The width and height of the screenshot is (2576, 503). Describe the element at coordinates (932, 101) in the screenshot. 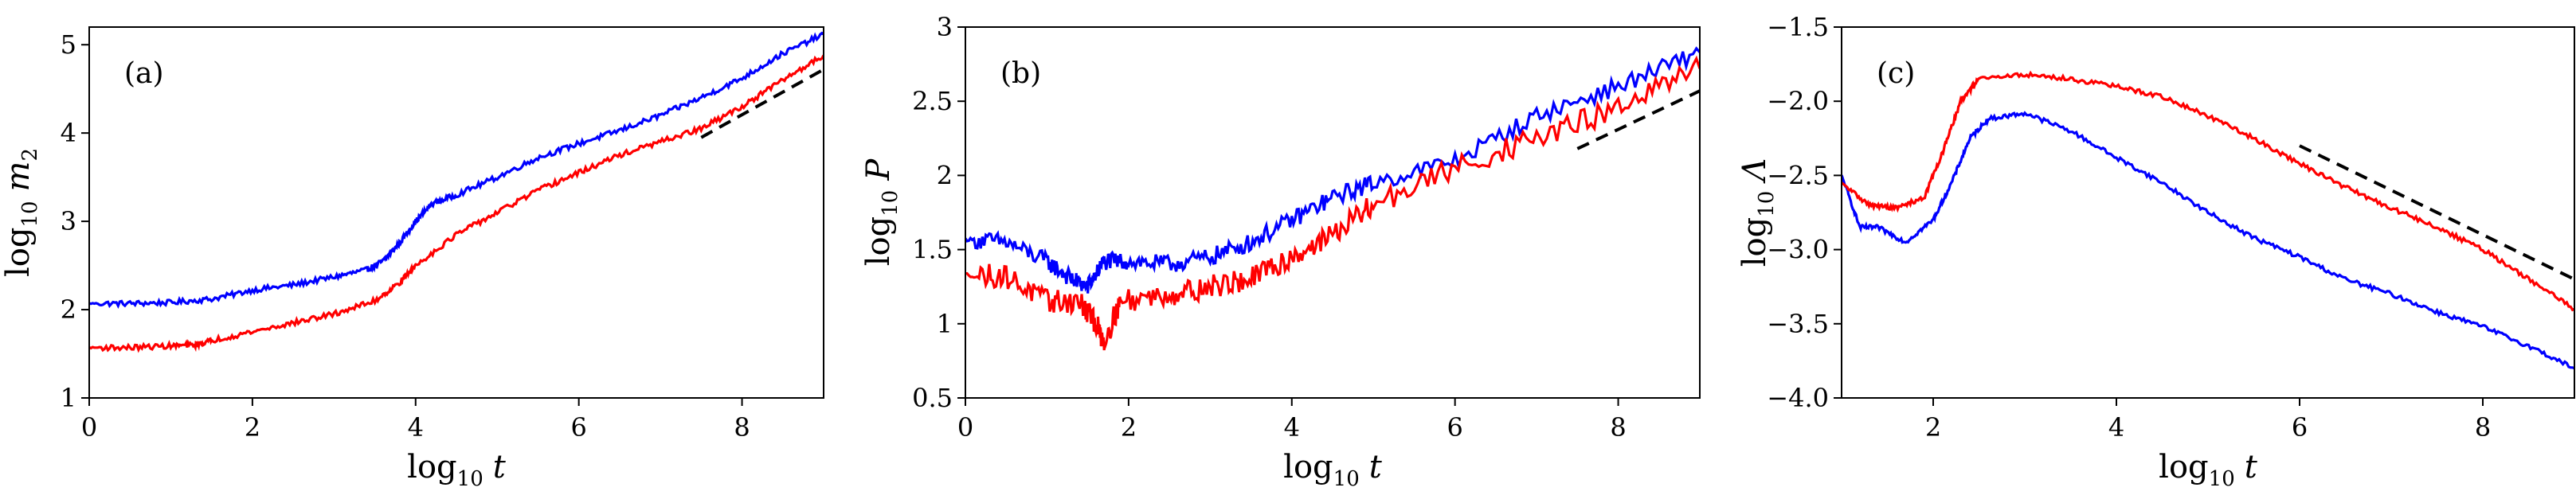

I see `y-tick-label: 2.5` at that location.